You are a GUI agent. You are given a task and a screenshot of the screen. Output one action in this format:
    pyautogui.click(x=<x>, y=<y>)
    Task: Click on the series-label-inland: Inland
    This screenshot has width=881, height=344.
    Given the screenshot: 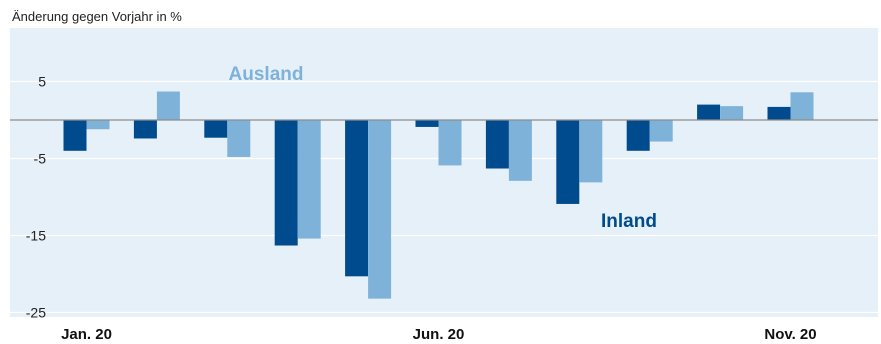 What is the action you would take?
    pyautogui.click(x=629, y=221)
    